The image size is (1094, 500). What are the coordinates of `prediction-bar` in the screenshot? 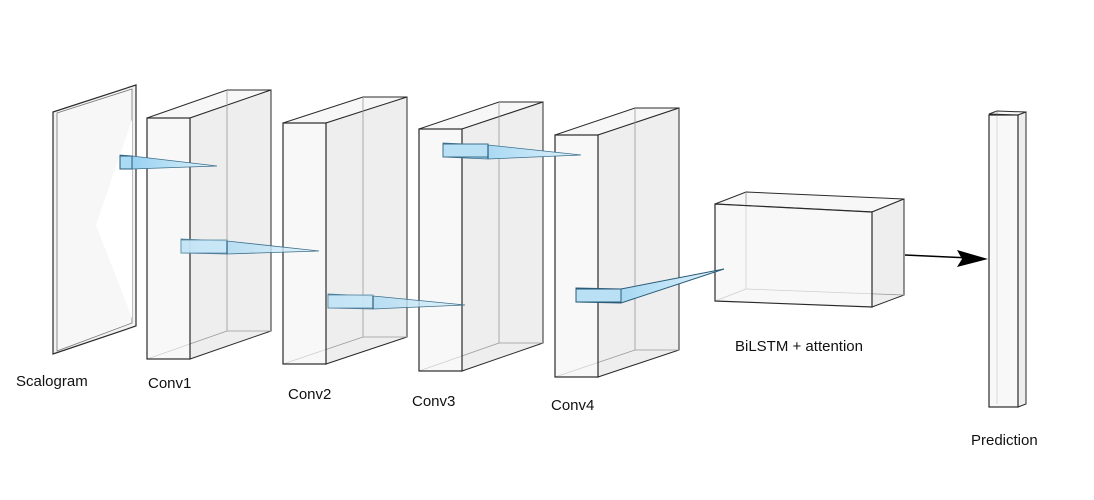 It's located at (1007, 259).